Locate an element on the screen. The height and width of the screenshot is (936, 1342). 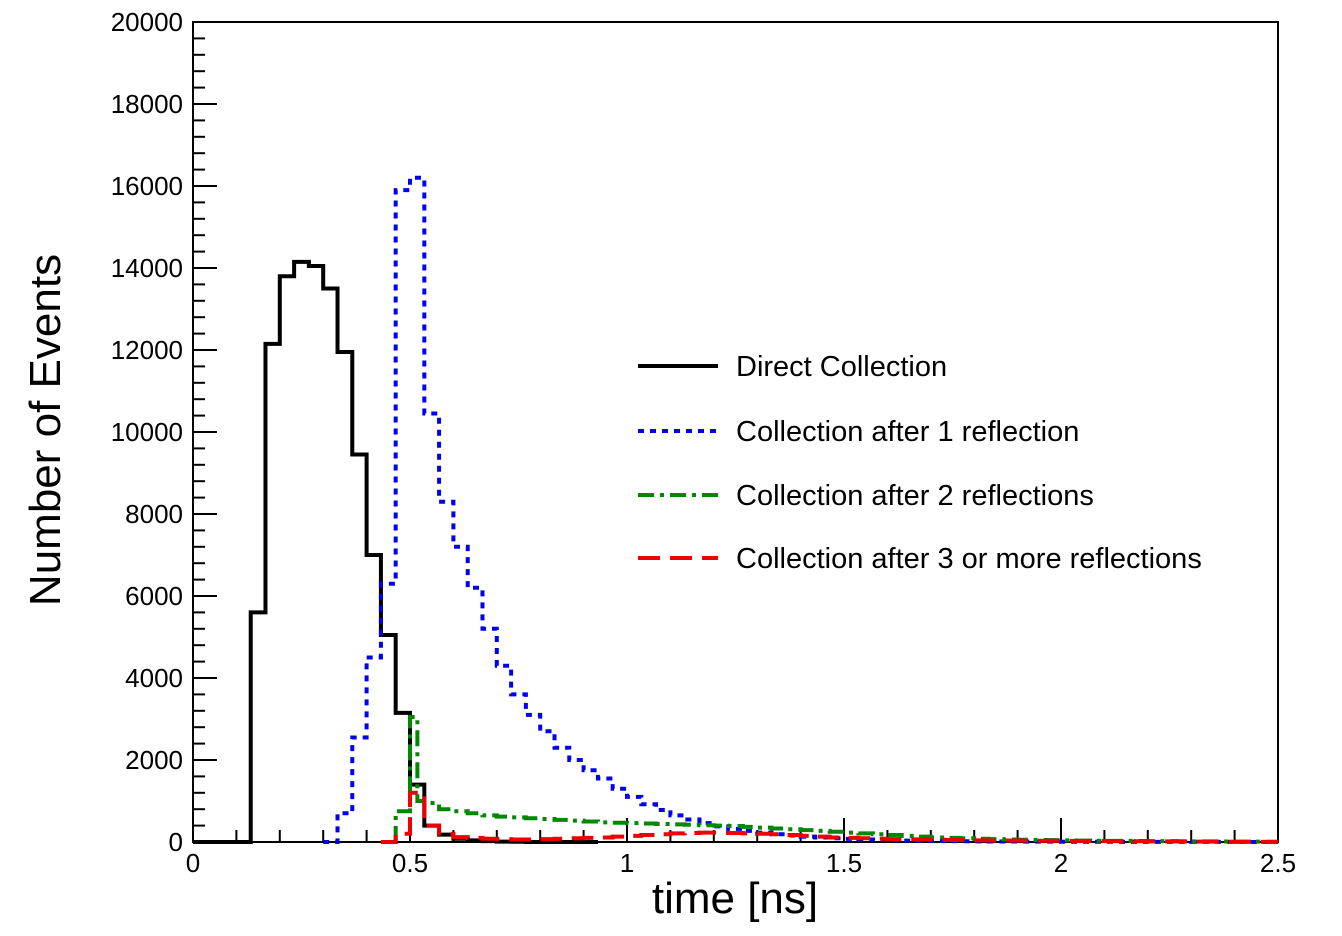
legend-label-3: Collection after 2 reflections is located at coordinates (915, 496).